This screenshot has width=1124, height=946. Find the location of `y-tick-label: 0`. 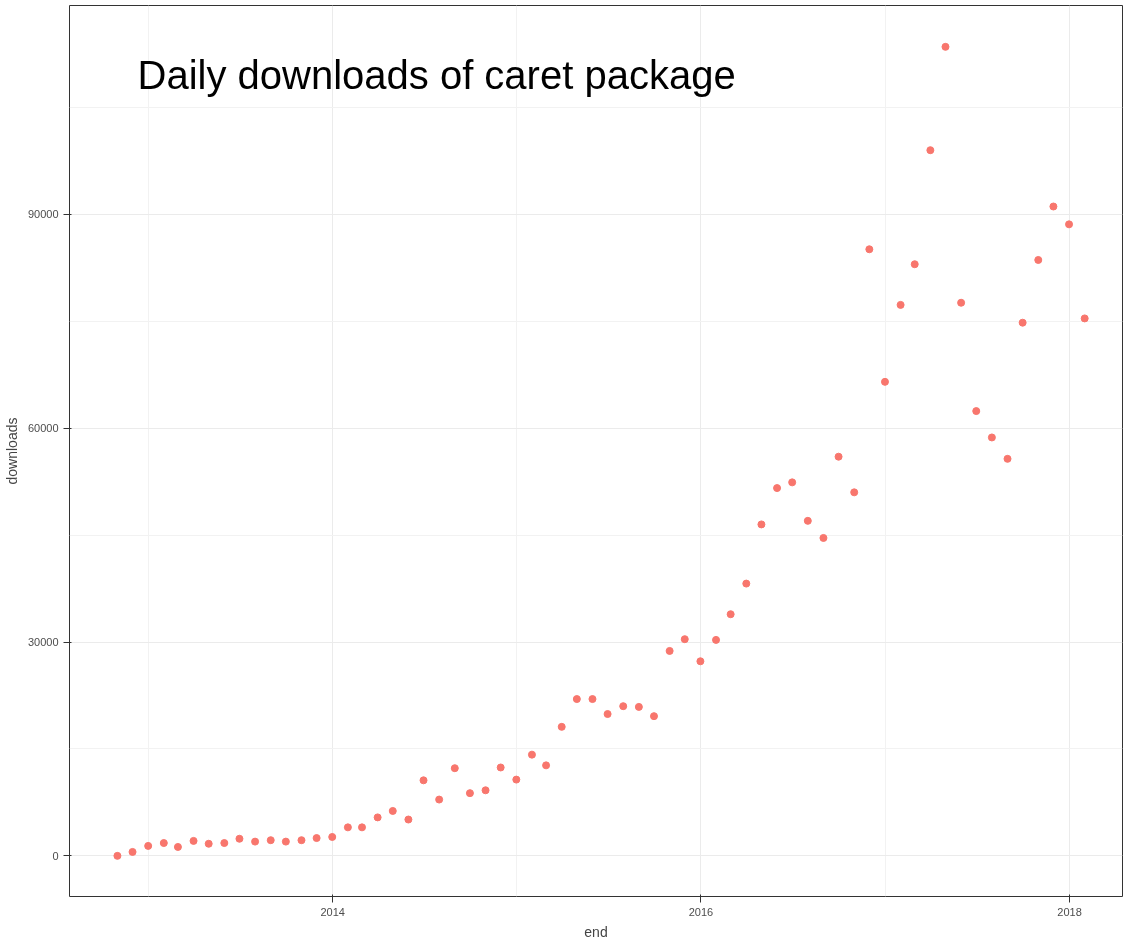

y-tick-label: 0 is located at coordinates (55, 855).